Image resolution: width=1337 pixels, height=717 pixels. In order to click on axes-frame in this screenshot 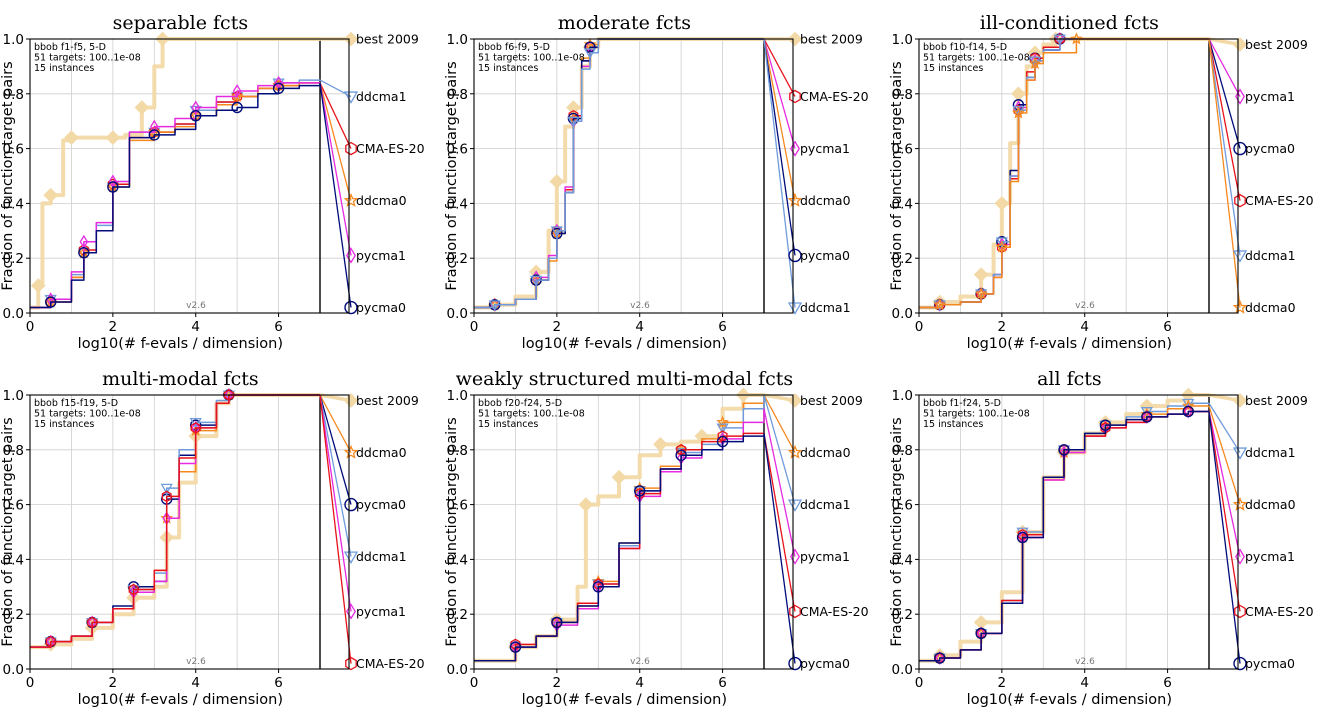, I will do `click(189, 532)`.